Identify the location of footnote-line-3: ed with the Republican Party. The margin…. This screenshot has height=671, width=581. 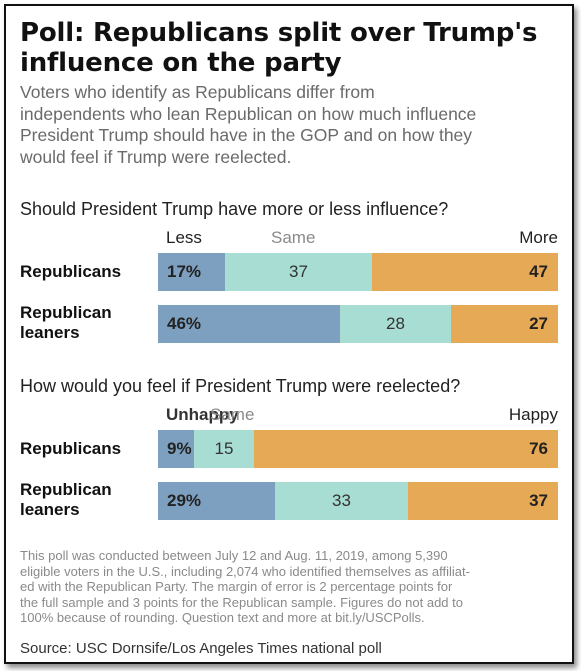
(236, 587).